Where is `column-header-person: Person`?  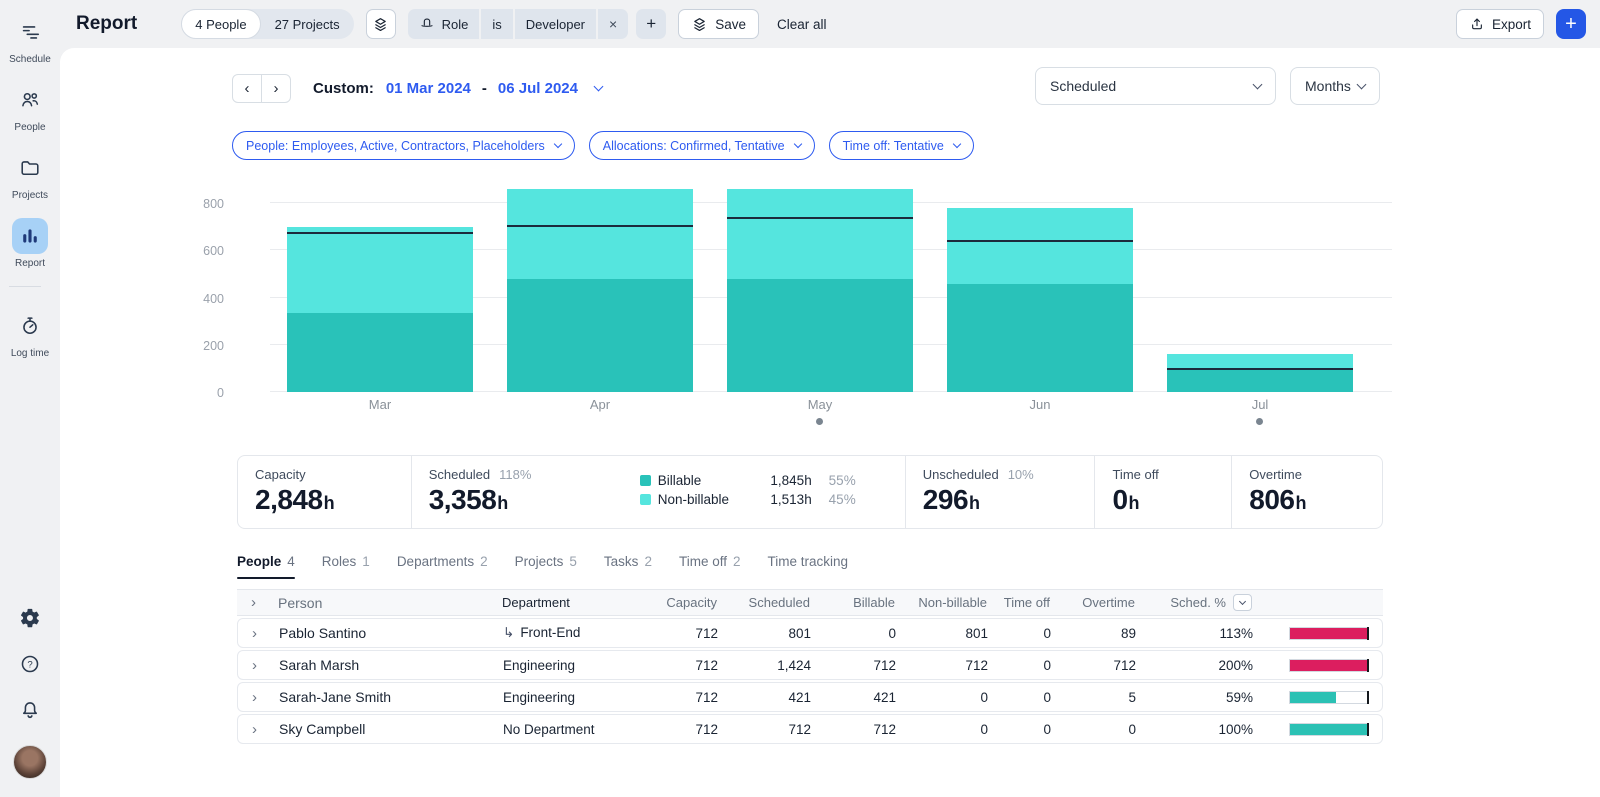 column-header-person: Person is located at coordinates (300, 602).